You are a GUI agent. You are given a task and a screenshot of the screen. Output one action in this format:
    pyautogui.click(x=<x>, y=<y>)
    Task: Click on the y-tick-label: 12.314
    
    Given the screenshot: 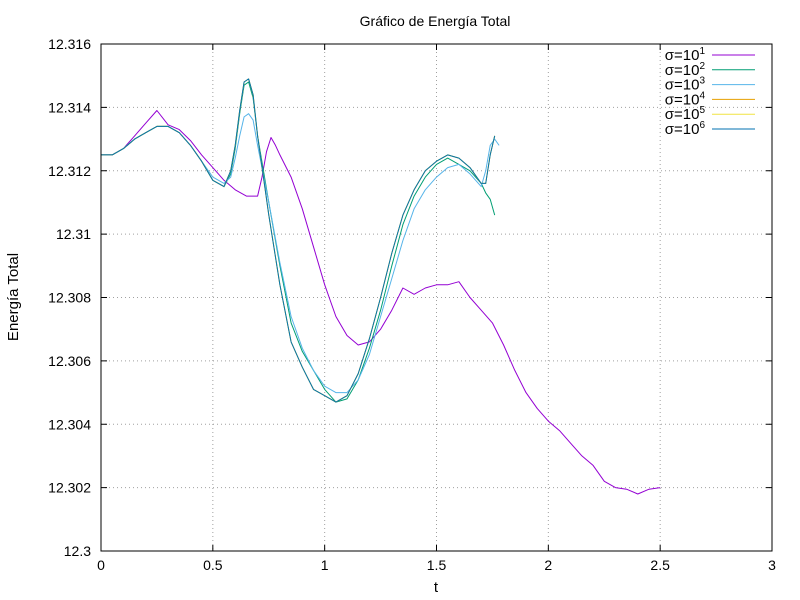 What is the action you would take?
    pyautogui.click(x=69, y=107)
    